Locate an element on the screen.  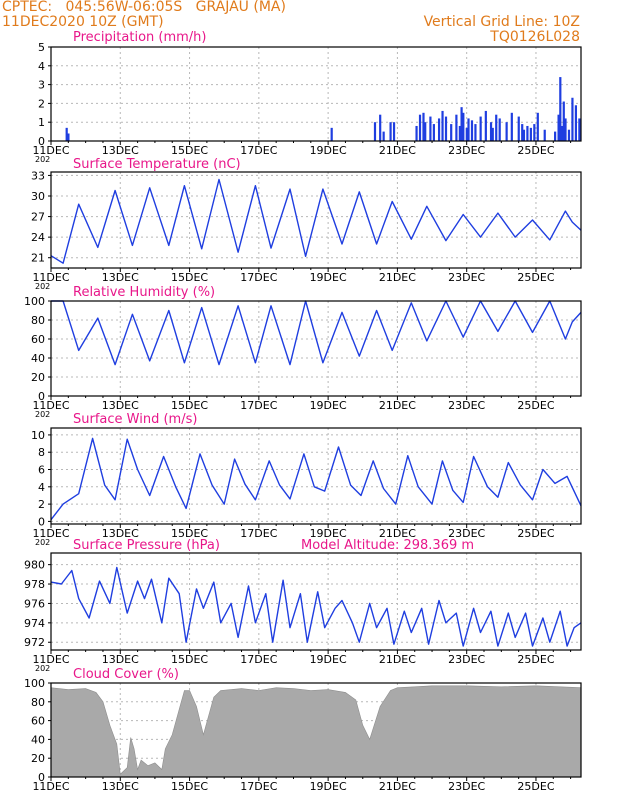
station-header: CPTEC: 045:56W-06:05S GRAJAU (MA) is located at coordinates (144, 7).